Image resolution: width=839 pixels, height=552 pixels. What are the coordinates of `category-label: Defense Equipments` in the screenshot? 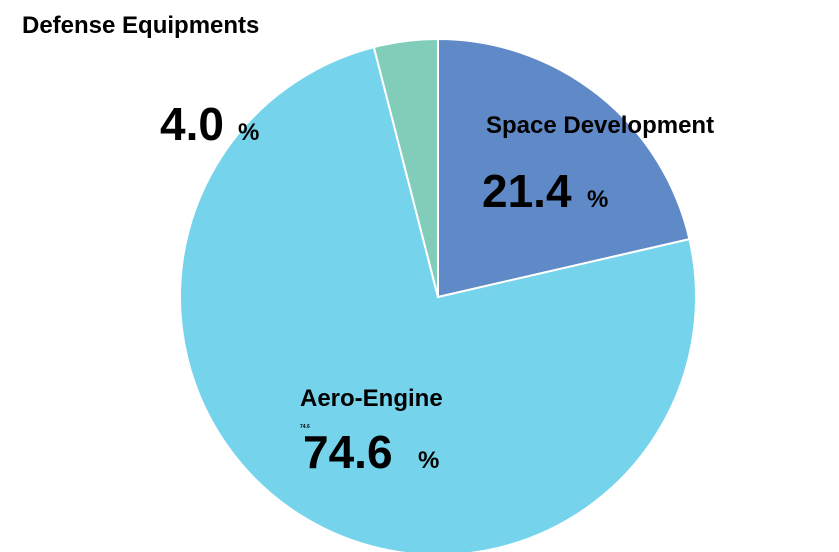 It's located at (140, 25).